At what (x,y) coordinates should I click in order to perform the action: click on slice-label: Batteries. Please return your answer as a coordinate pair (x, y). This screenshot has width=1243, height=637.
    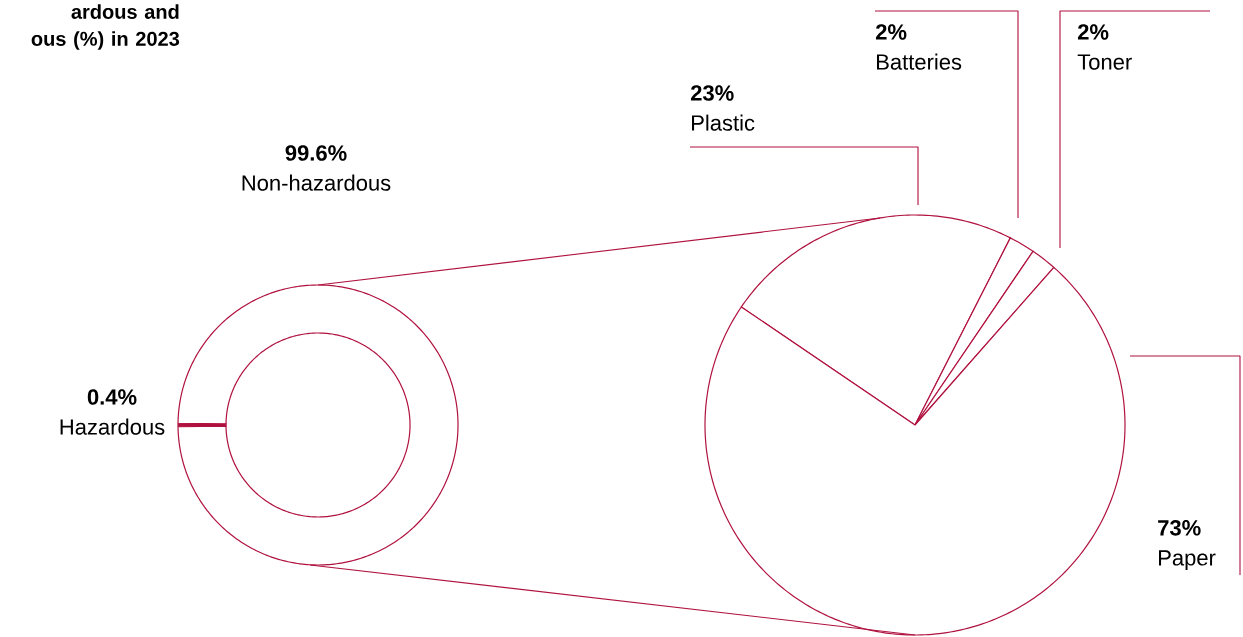
    Looking at the image, I should click on (919, 61).